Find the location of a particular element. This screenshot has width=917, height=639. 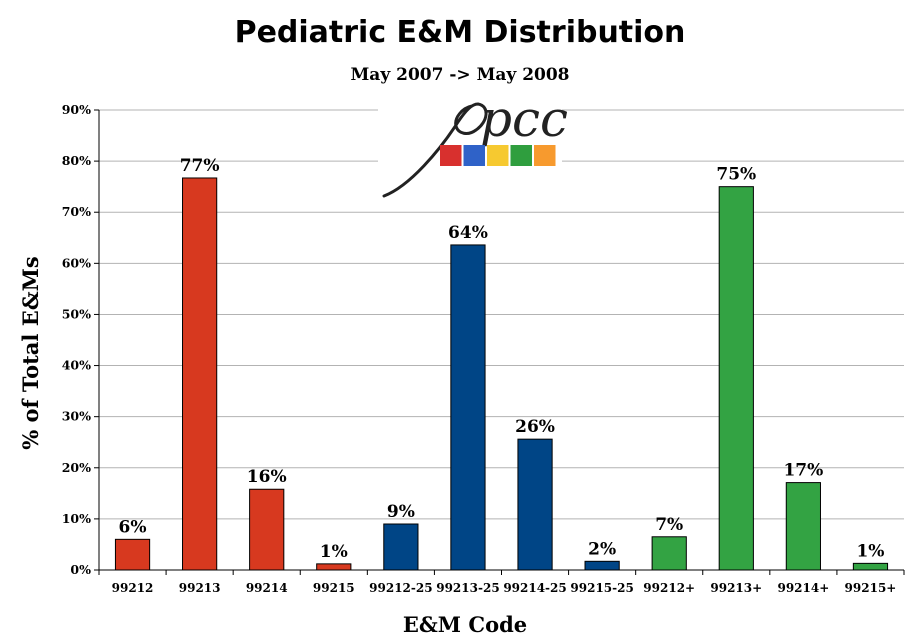

x-tick-label: 99215+ is located at coordinates (871, 588).